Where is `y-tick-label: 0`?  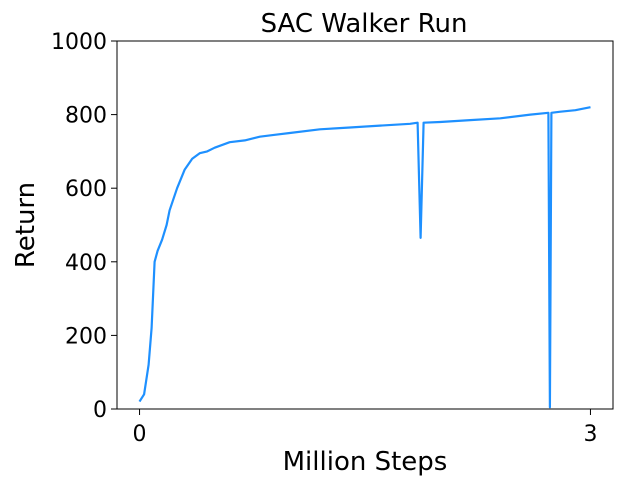
y-tick-label: 0 is located at coordinates (100, 410).